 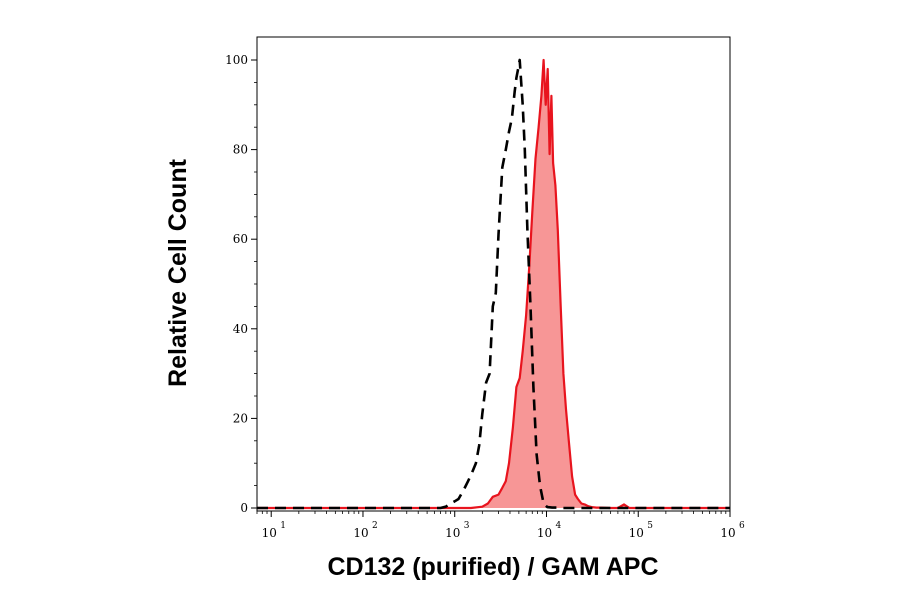 What do you see at coordinates (467, 526) in the screenshot?
I see `x-tick-exponent: 3` at bounding box center [467, 526].